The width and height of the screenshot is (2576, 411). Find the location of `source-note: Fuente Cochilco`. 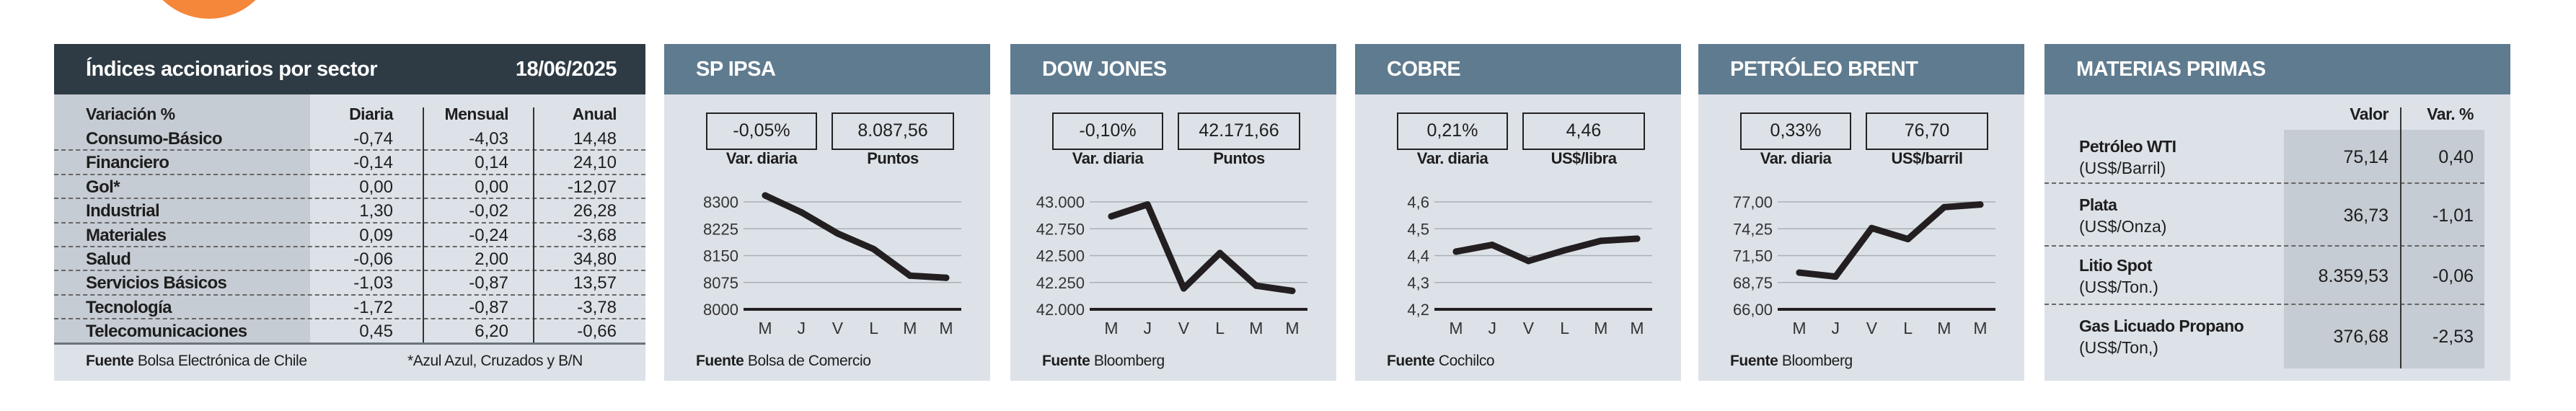

source-note: Fuente Cochilco is located at coordinates (1441, 362).